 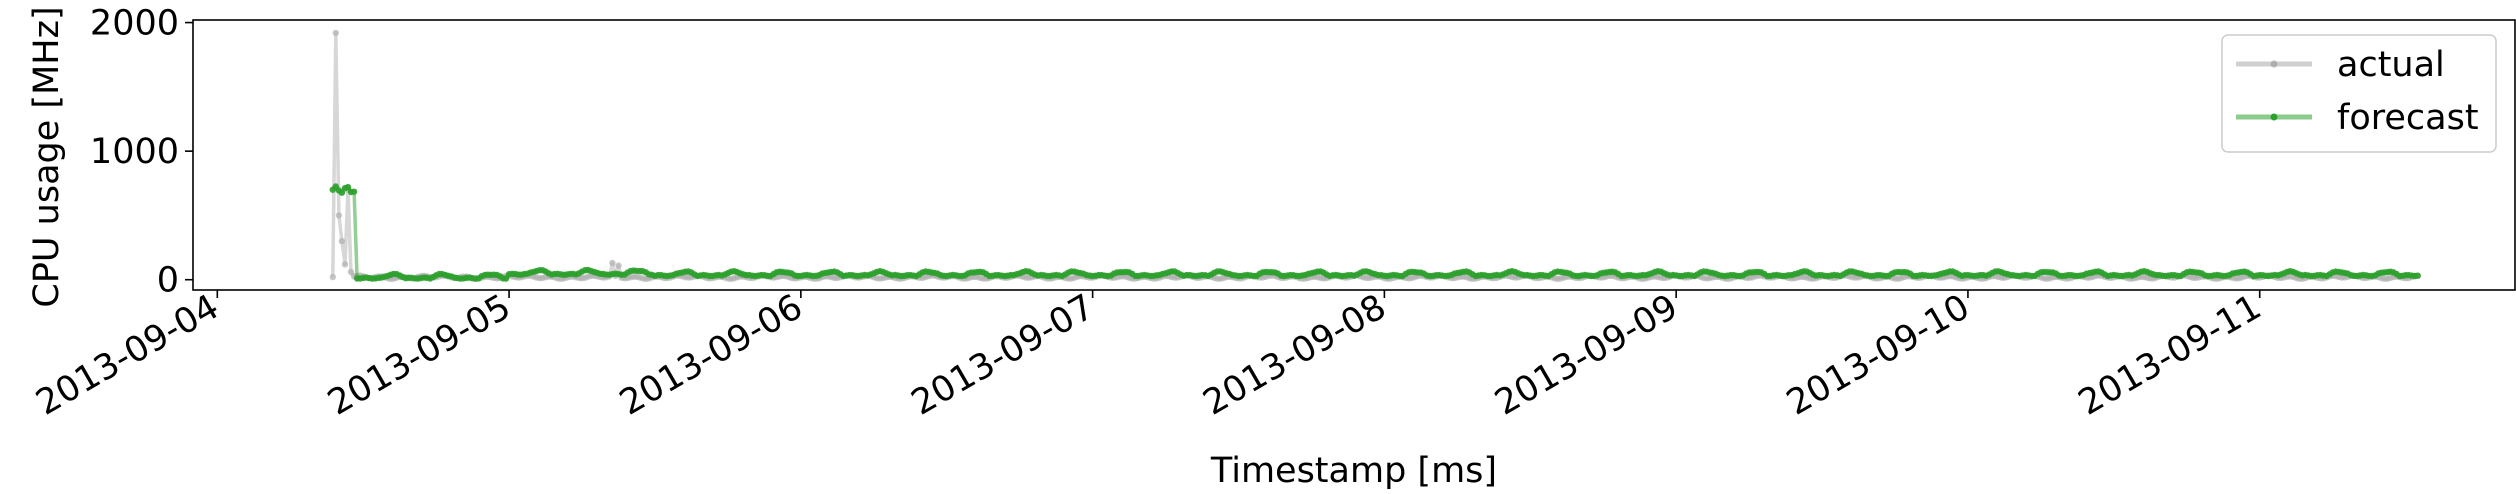 What do you see at coordinates (2408, 118) in the screenshot?
I see `legend-forecast-label: forecast` at bounding box center [2408, 118].